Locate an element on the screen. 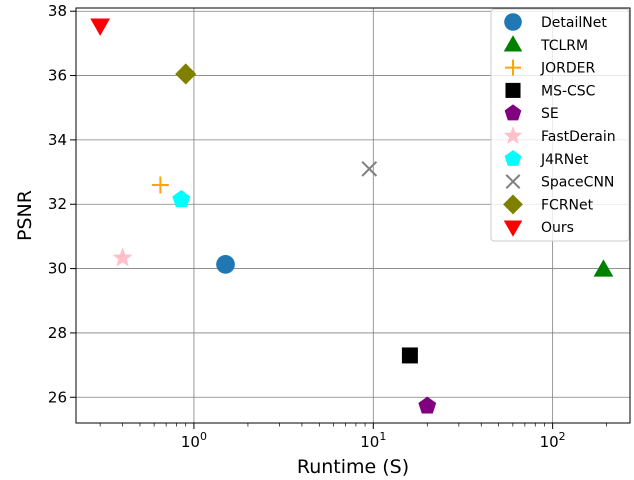 The width and height of the screenshot is (634, 480). legend-item-detailnet: DetailNet is located at coordinates (555, 22).